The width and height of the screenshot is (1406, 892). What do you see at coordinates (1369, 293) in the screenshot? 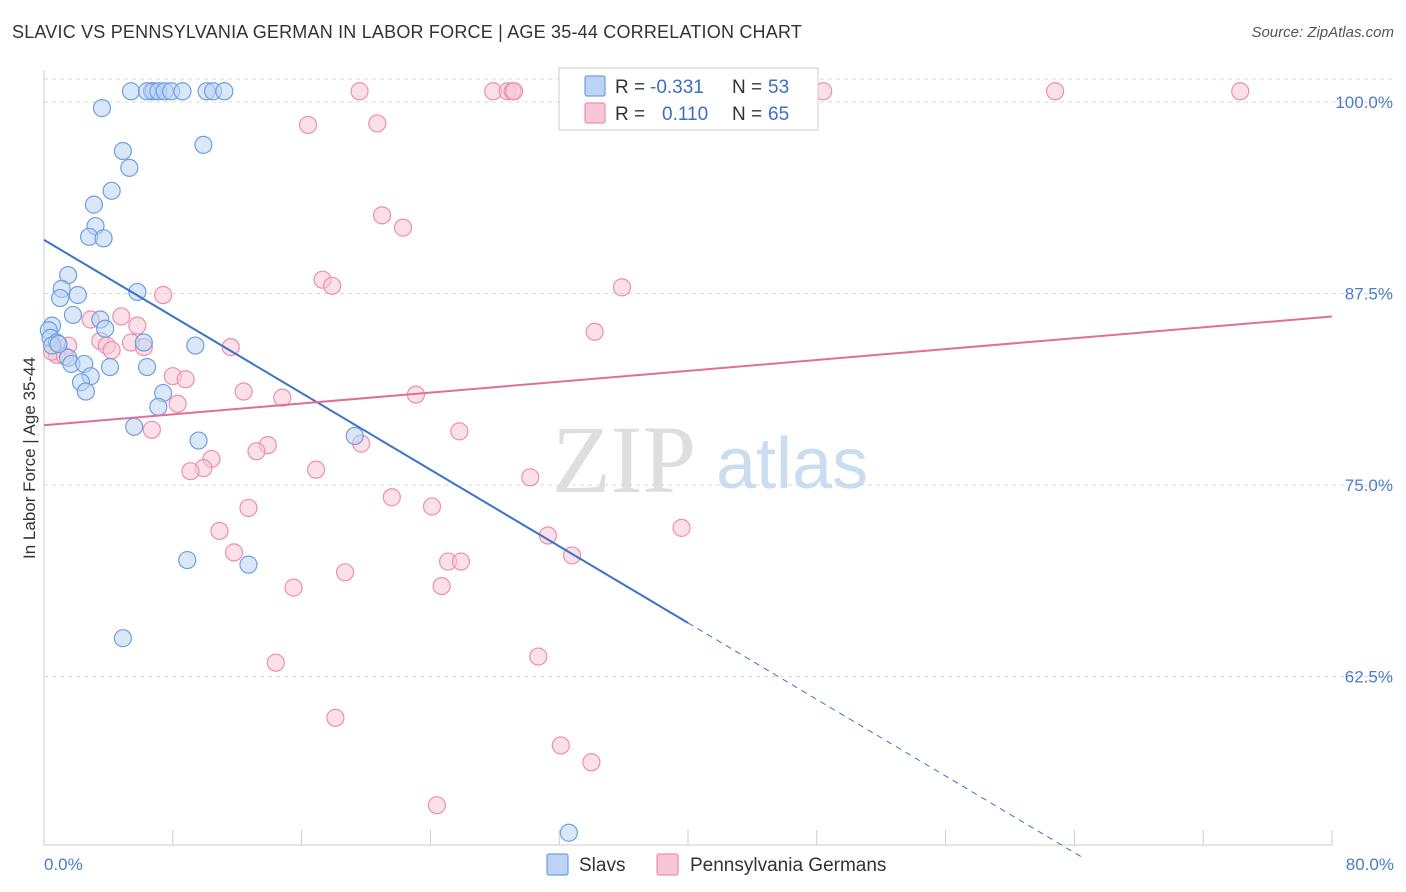
I see `y-tick-label: 87.5%` at bounding box center [1369, 293].